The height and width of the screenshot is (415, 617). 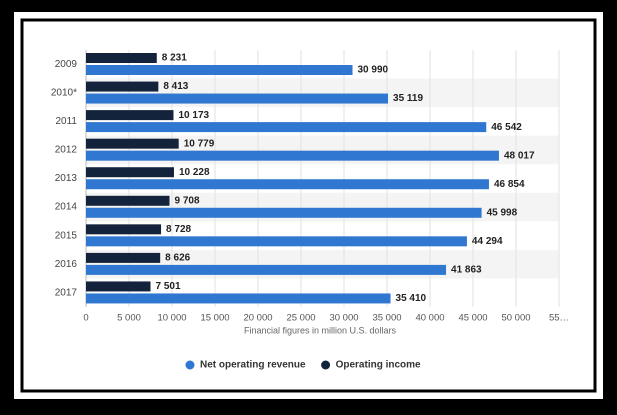 What do you see at coordinates (66, 292) in the screenshot?
I see `y-tick-label: 2017` at bounding box center [66, 292].